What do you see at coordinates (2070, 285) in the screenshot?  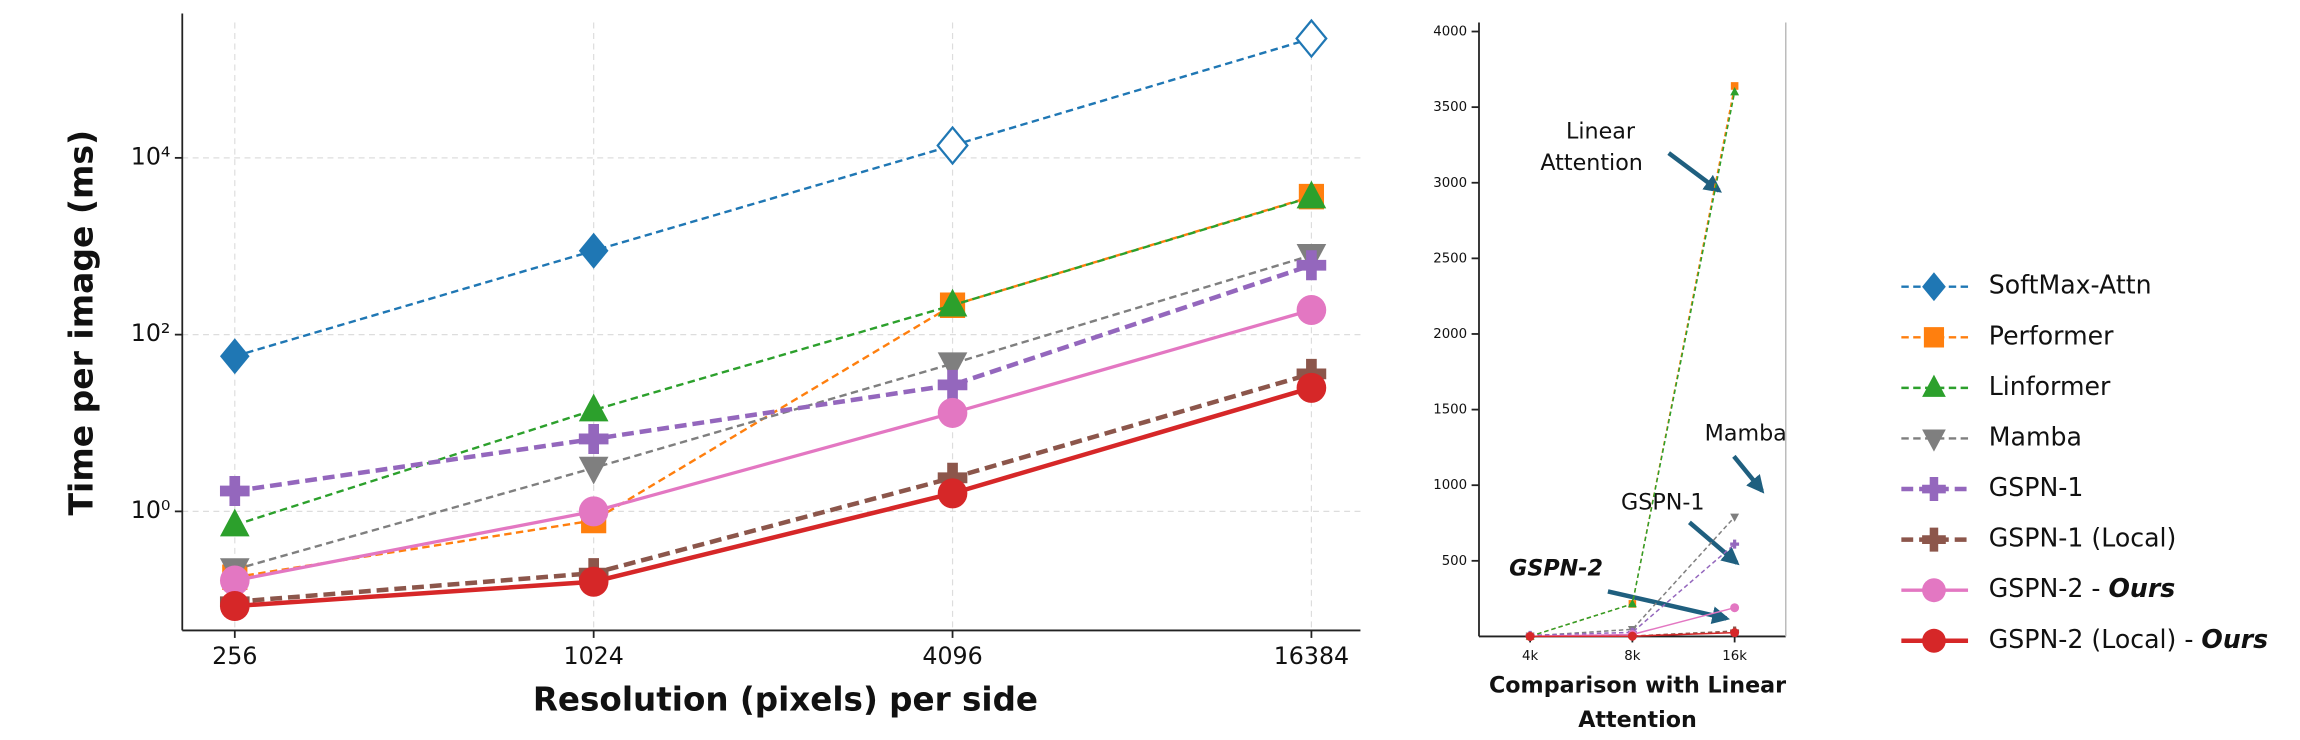 I see `legend-label: SoftMax-Attn` at bounding box center [2070, 285].